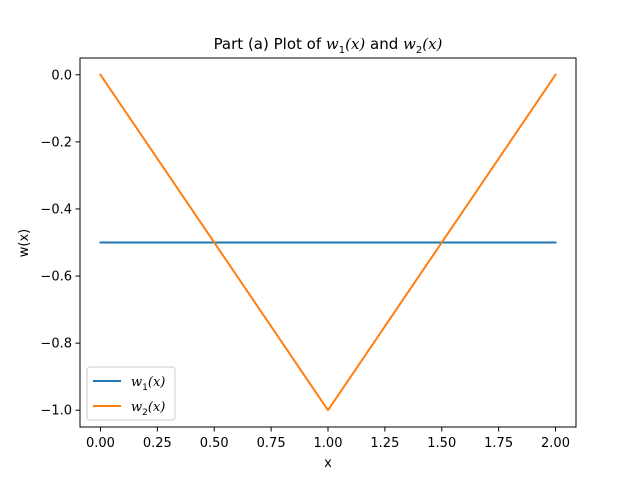 This screenshot has height=480, width=640. I want to click on title-w2-base: w, so click(409, 44).